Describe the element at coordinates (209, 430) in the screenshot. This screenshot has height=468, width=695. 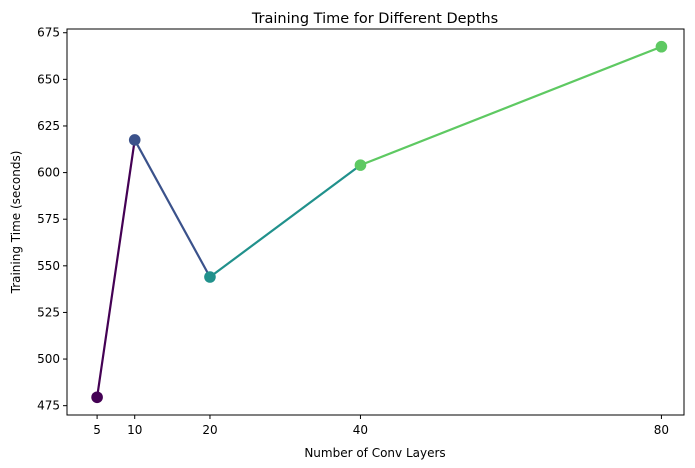
I see `x-tick-label: 20` at that location.